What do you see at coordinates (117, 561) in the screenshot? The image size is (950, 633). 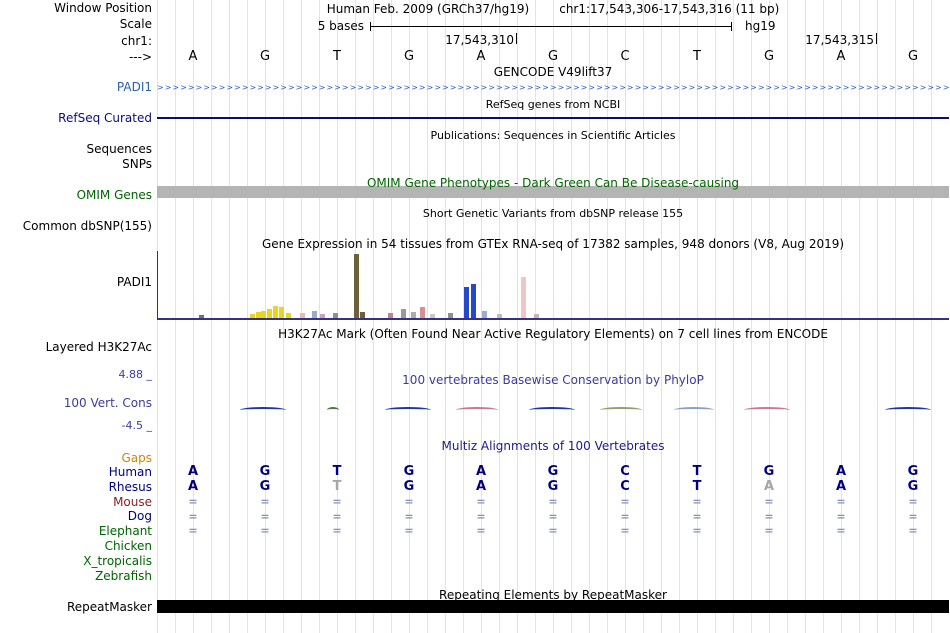 I see `multiz-xtropicalis-label: X_tropicalis` at bounding box center [117, 561].